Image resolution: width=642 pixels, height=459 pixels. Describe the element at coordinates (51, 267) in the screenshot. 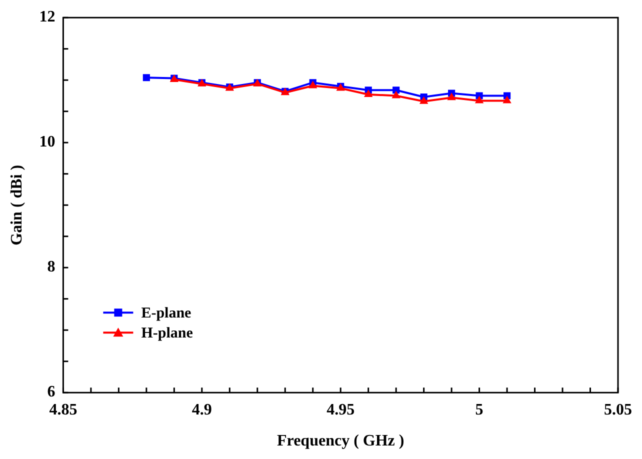

I see `y-tick-label: 8` at that location.